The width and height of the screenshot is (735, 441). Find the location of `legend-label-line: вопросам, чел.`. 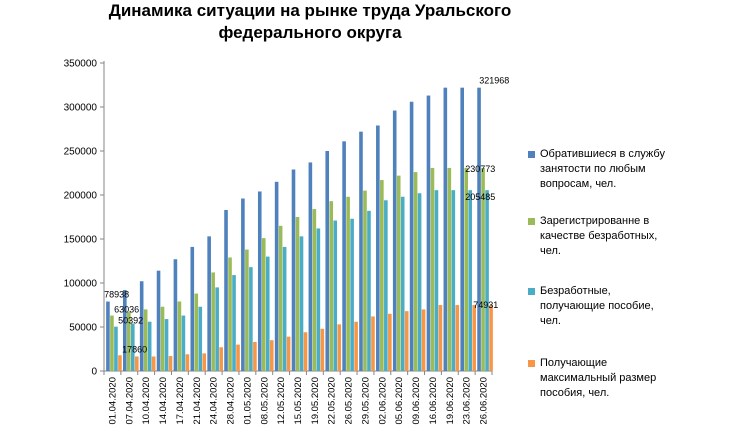

legend-label-line: вопросам, чел. is located at coordinates (578, 184).